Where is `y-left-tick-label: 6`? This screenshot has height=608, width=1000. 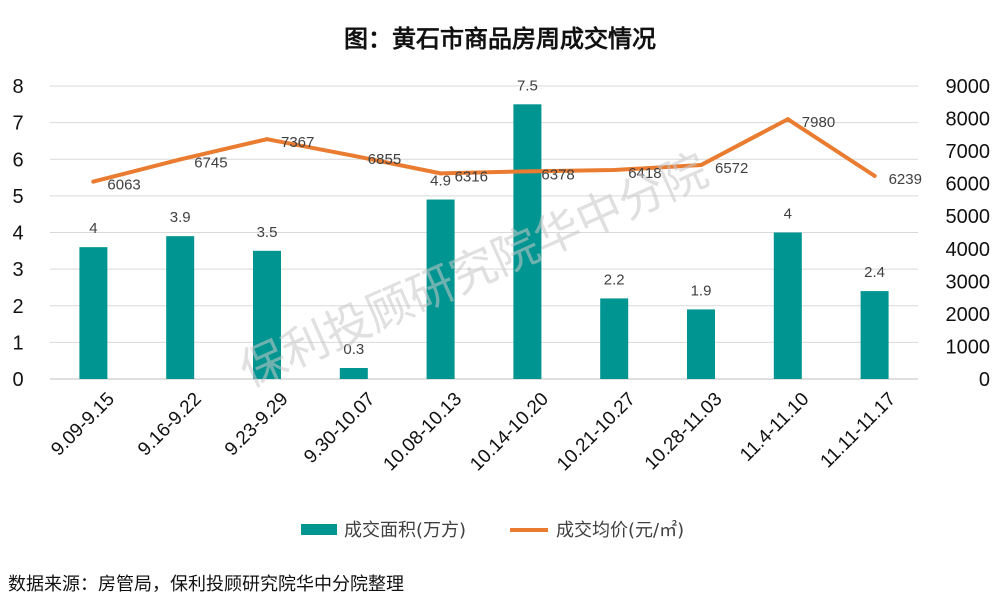 y-left-tick-label: 6 is located at coordinates (17, 160).